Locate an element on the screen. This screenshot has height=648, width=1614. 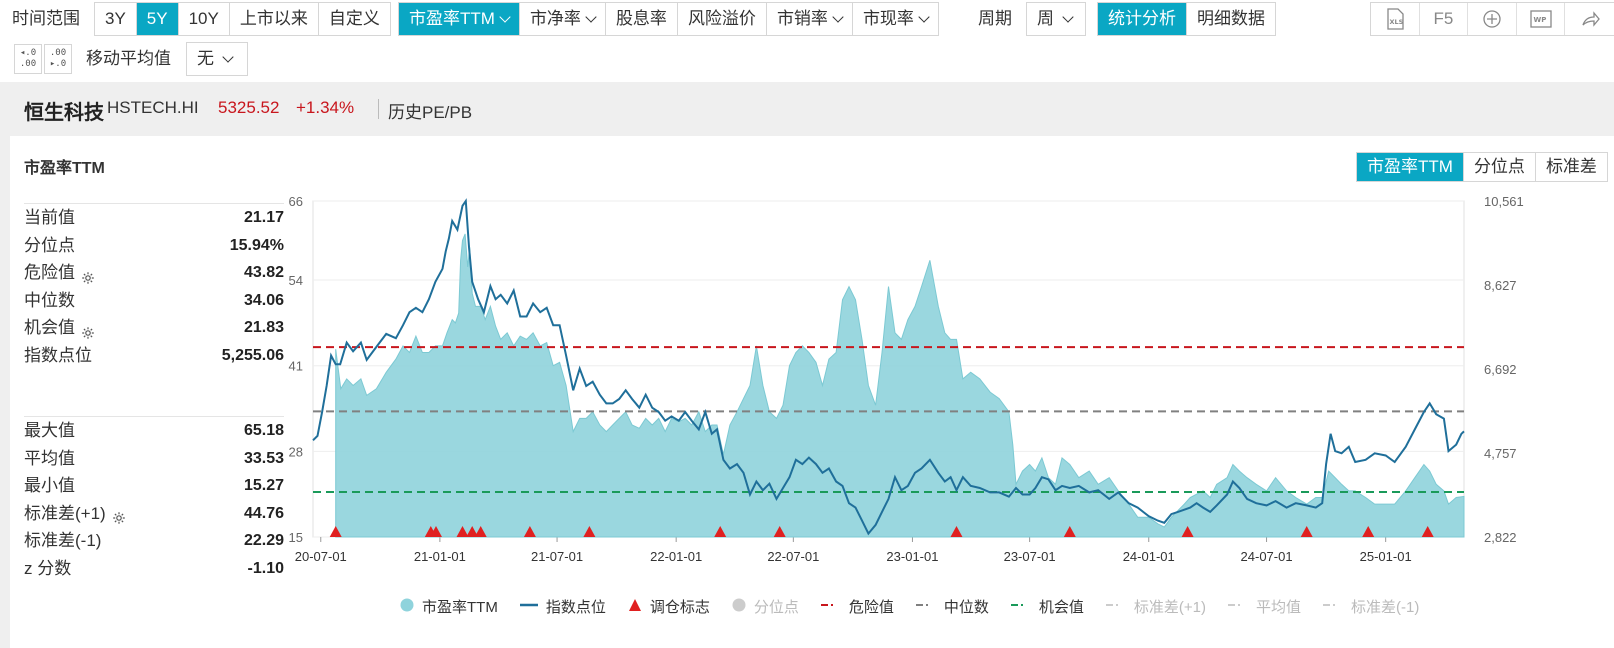
display-mode-button-0: 市盈率TTM is located at coordinates (1410, 167).